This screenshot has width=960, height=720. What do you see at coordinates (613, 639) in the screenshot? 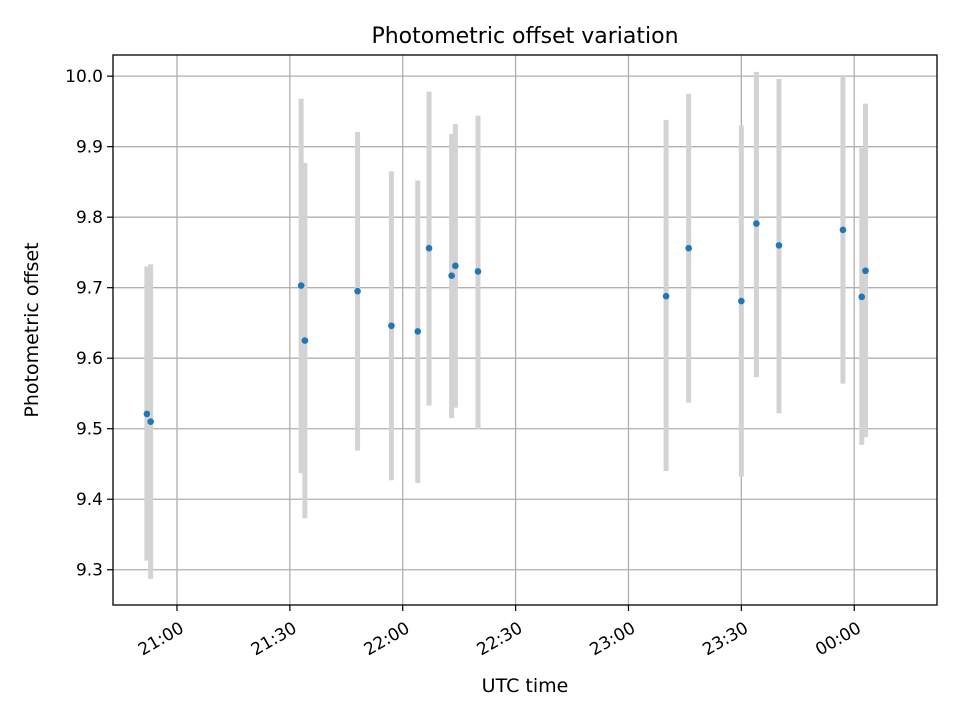
I see `x-tick-label: 23:00` at bounding box center [613, 639].